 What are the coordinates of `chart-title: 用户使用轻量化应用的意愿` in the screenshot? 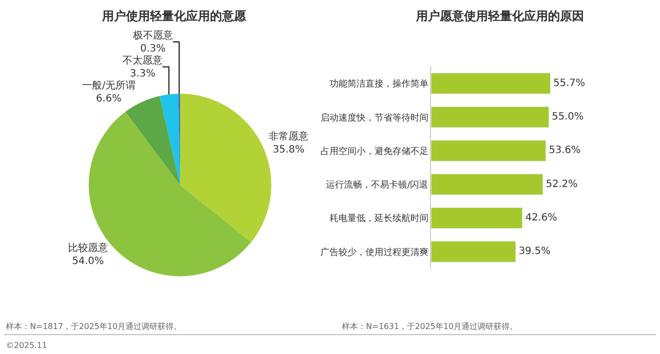 It's located at (174, 16).